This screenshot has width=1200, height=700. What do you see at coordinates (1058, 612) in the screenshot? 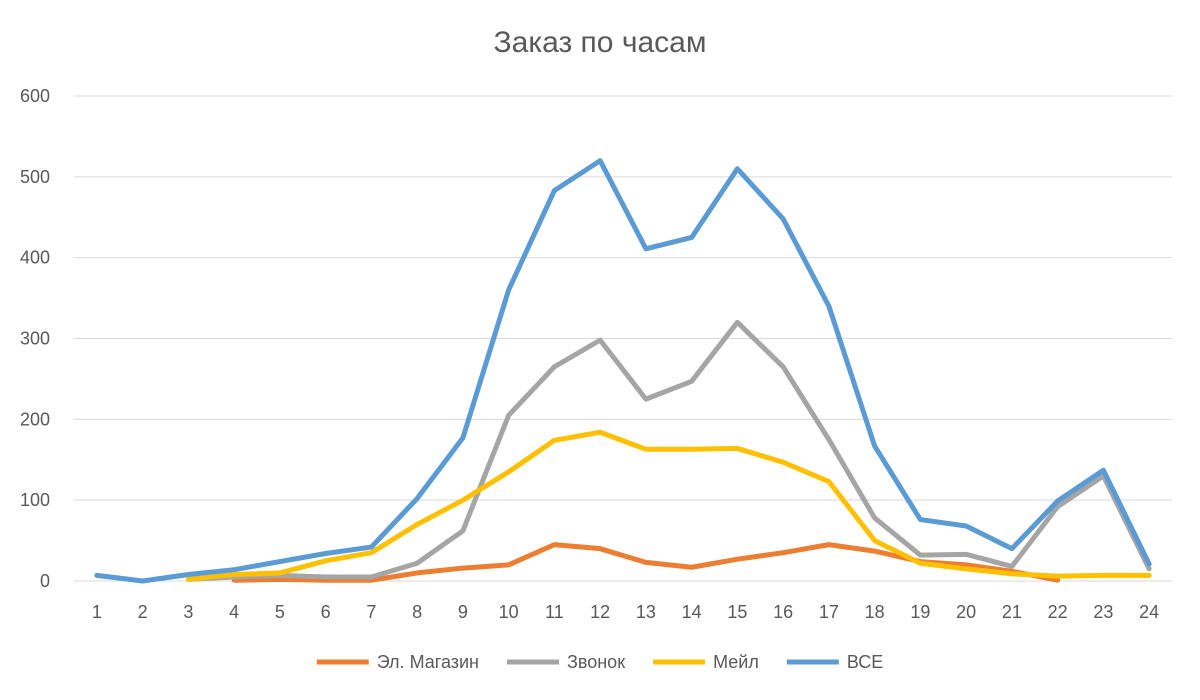
I see `x-tick-label: 22` at bounding box center [1058, 612].